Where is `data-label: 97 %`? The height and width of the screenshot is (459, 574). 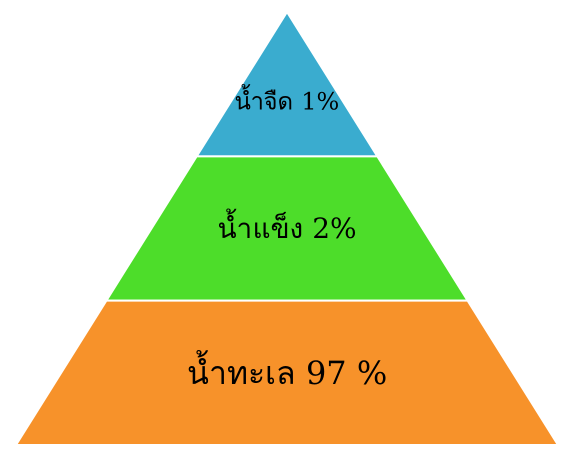
data-label: 97 % is located at coordinates (347, 373).